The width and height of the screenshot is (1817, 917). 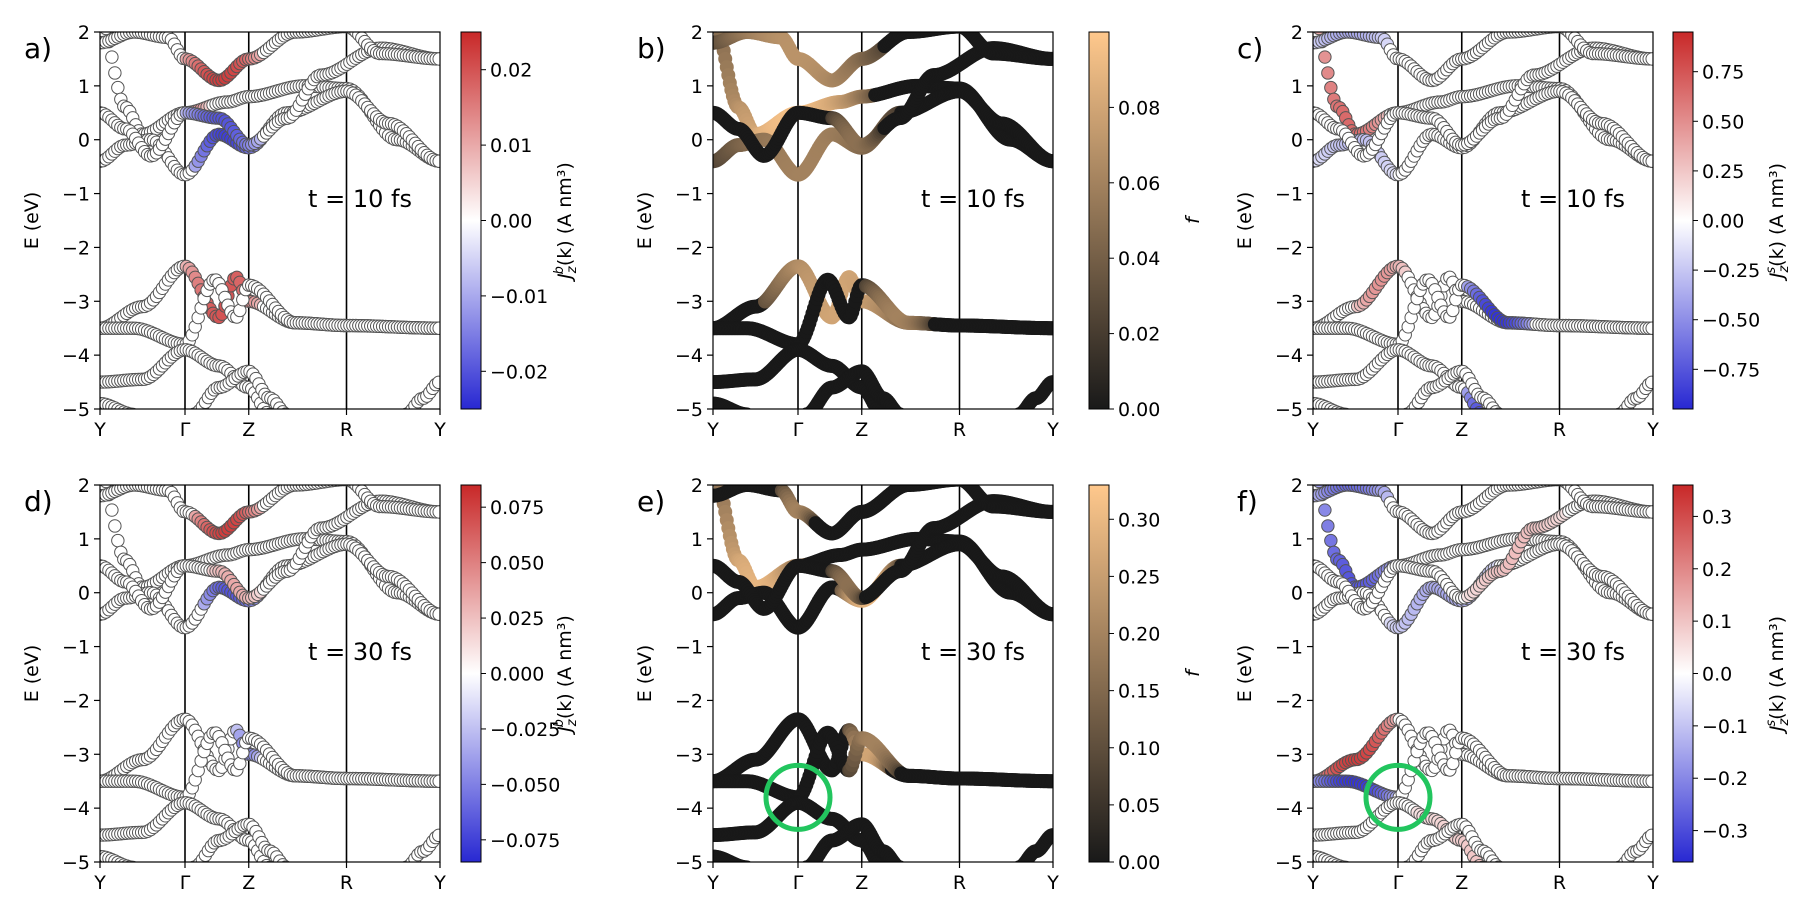 What do you see at coordinates (565, 278) in the screenshot?
I see `colorbar-label-base: J` at bounding box center [565, 278].